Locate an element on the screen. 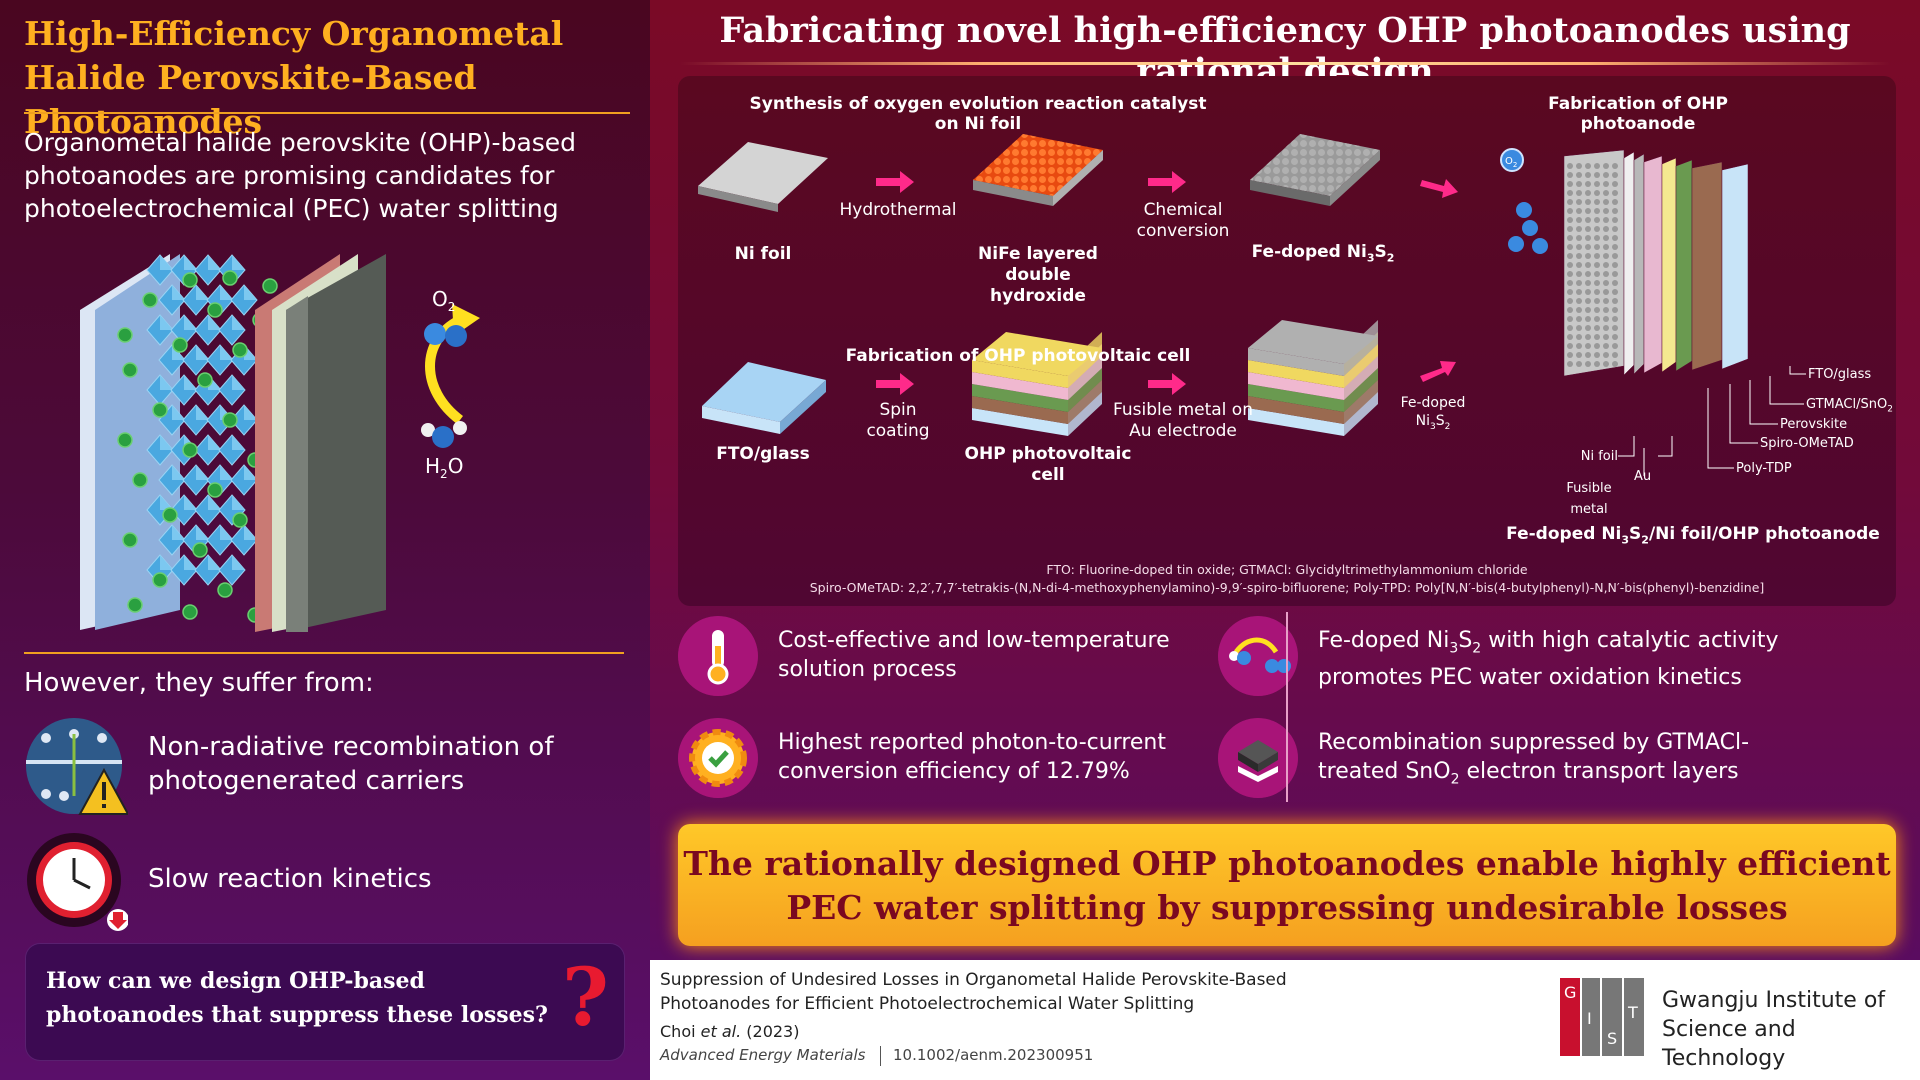 This screenshot has width=1920, height=1080. paper-authors: Choi et al. (2023) is located at coordinates (730, 1031).